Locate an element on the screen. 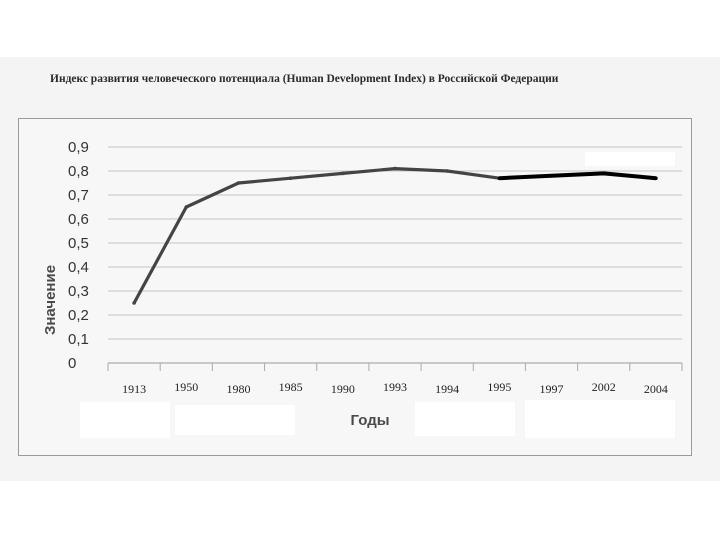 The height and width of the screenshot is (540, 720). y-tick-label: 0,8 is located at coordinates (78, 171).